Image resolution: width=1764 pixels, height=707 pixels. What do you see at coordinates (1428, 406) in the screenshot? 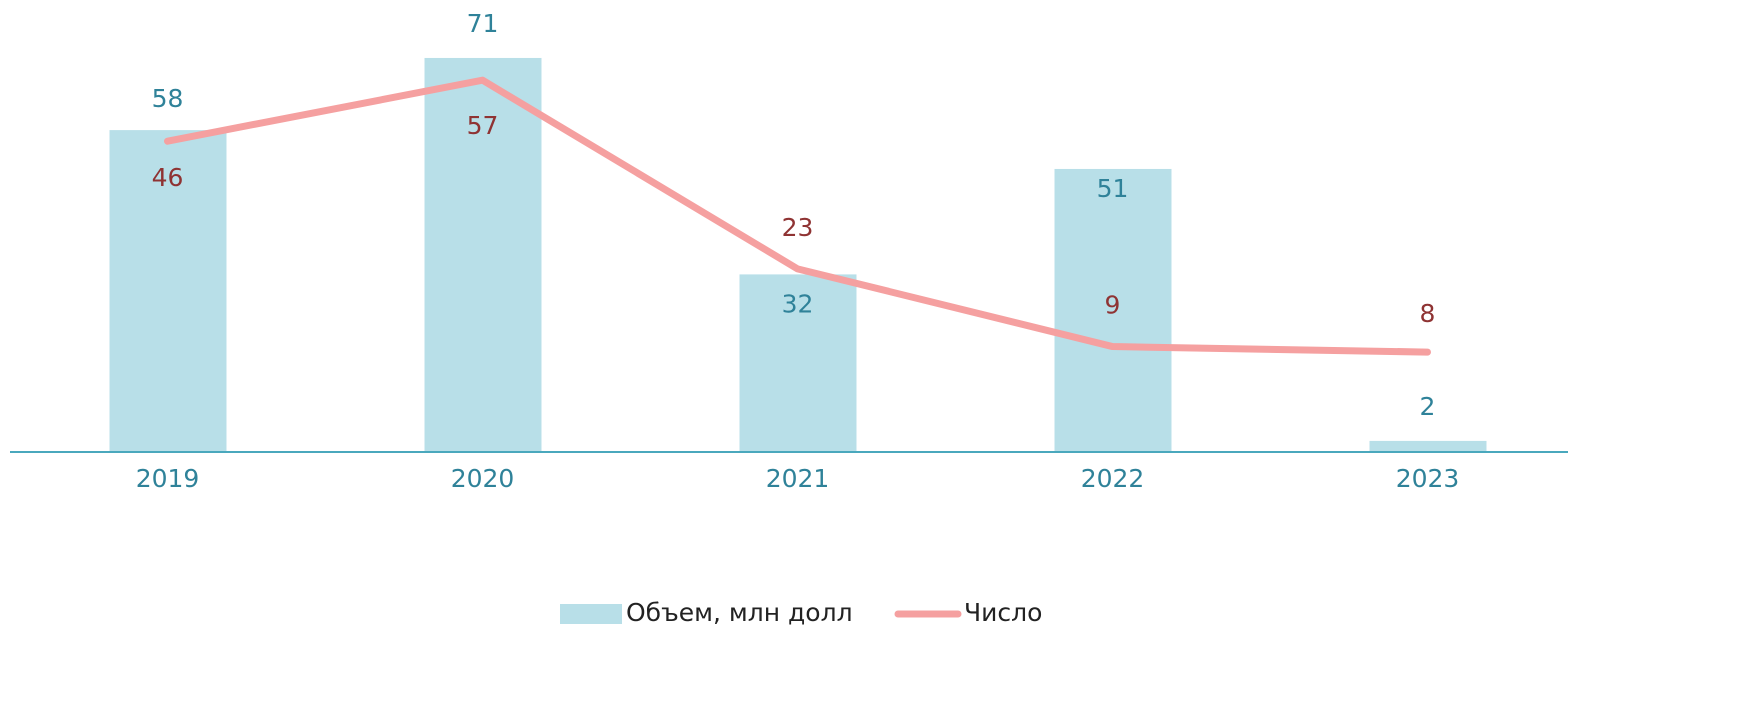
I see `data-label: 2` at bounding box center [1428, 406].